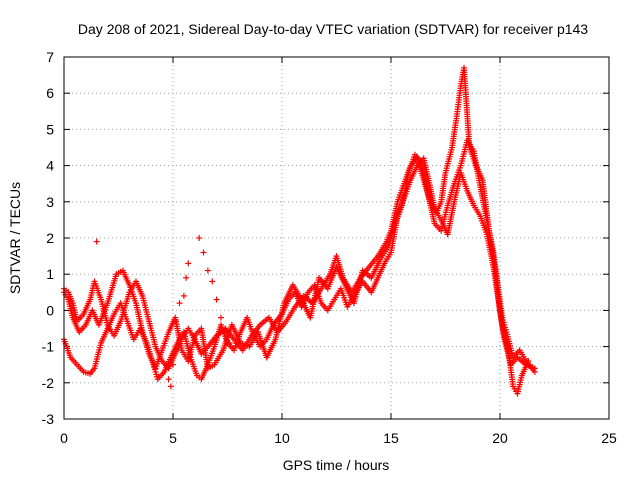 This screenshot has height=485, width=640. What do you see at coordinates (48, 383) in the screenshot?
I see `y-tick-label: -2` at bounding box center [48, 383].